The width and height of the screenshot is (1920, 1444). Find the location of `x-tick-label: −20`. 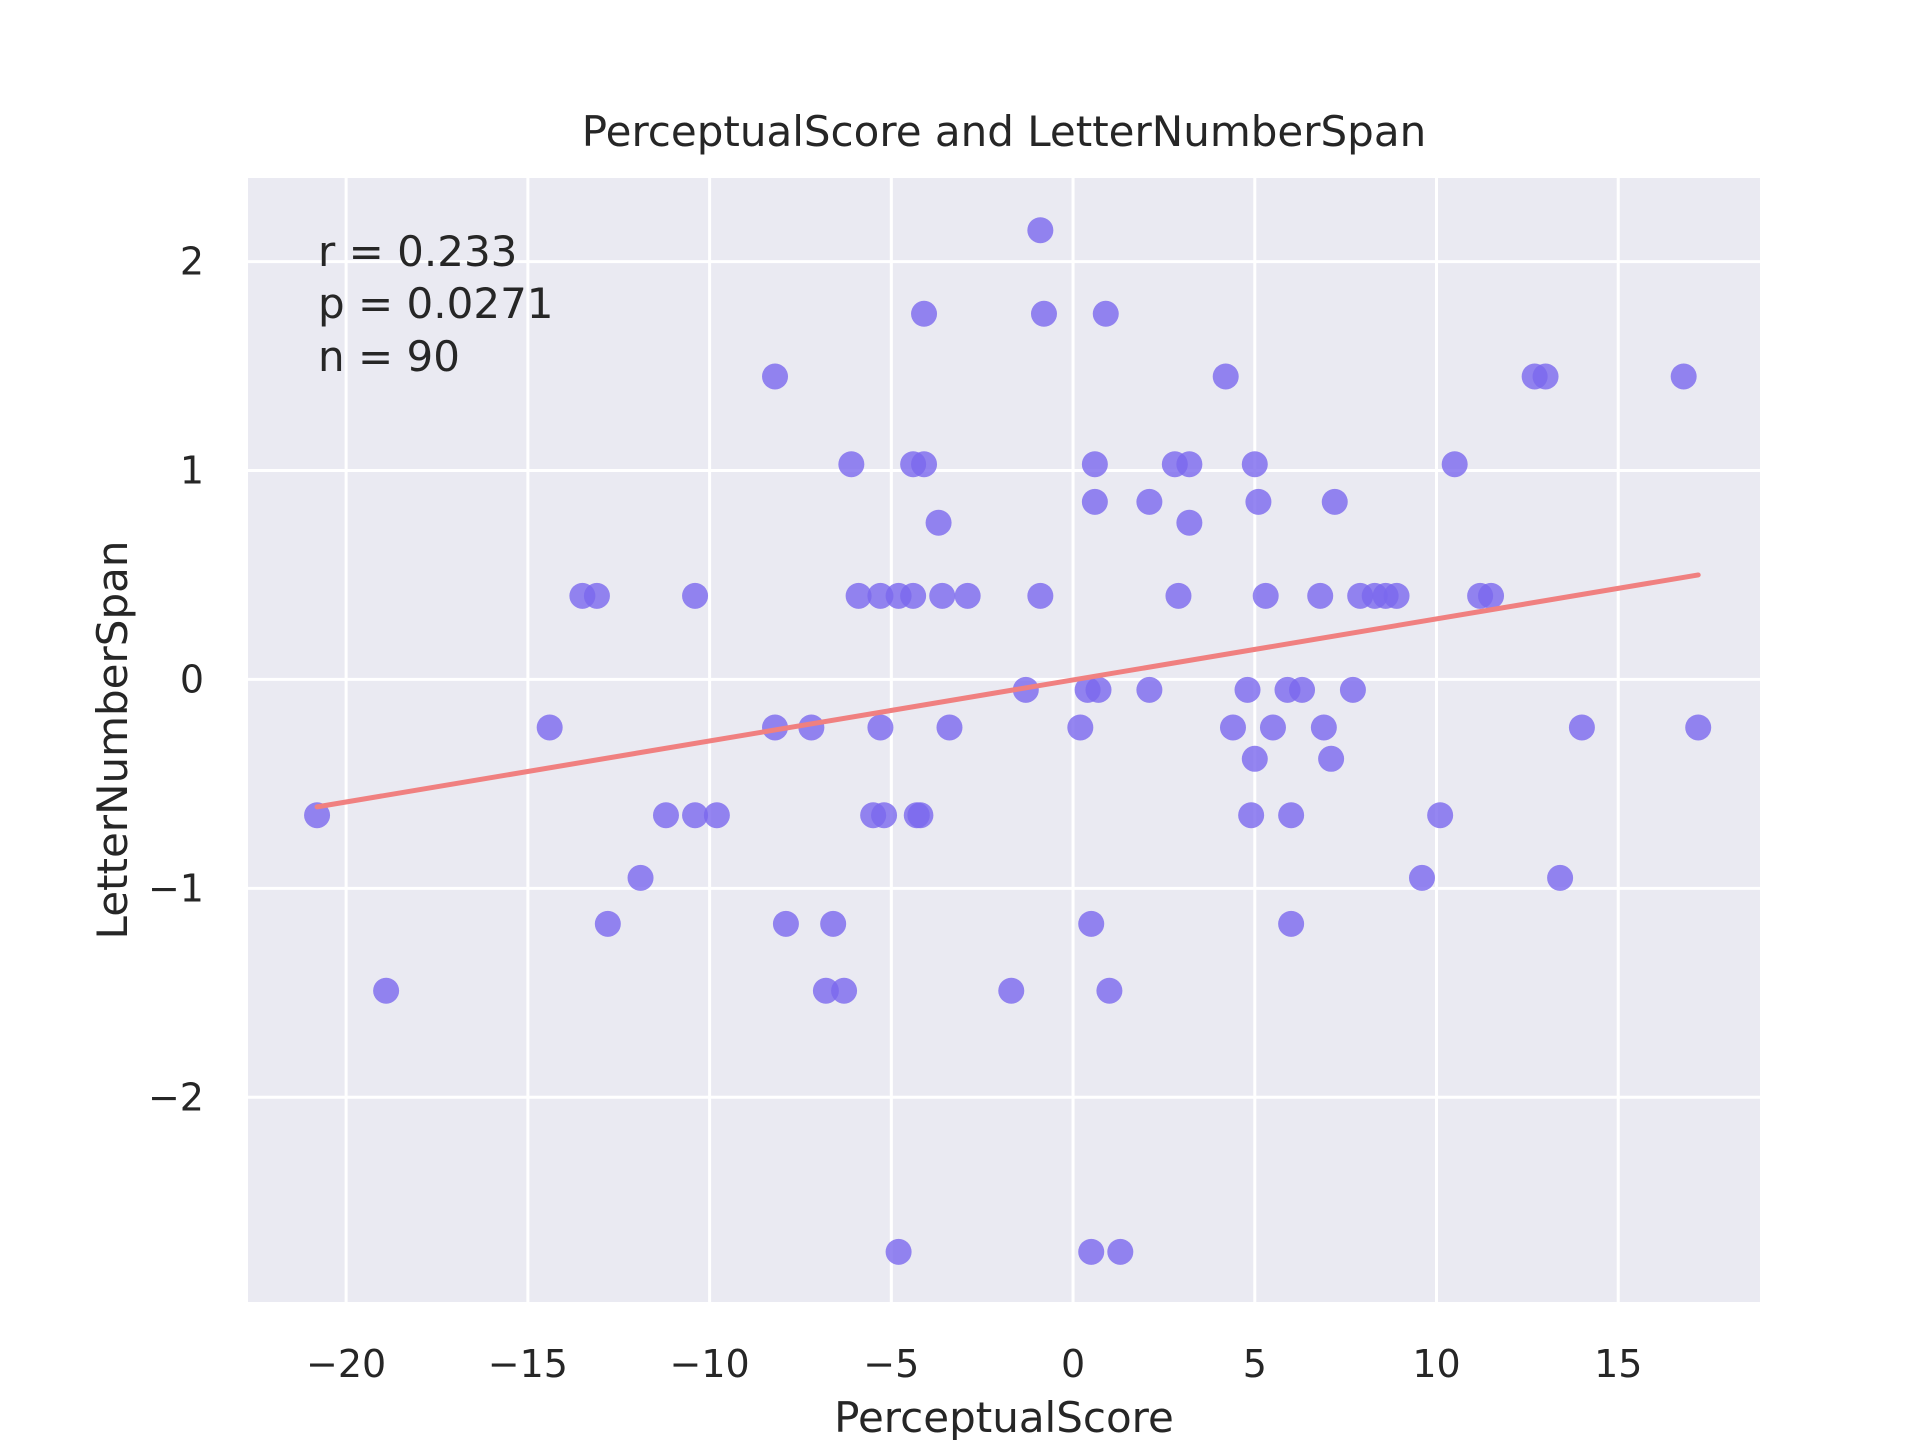

x-tick-label: −20 is located at coordinates (346, 1364).